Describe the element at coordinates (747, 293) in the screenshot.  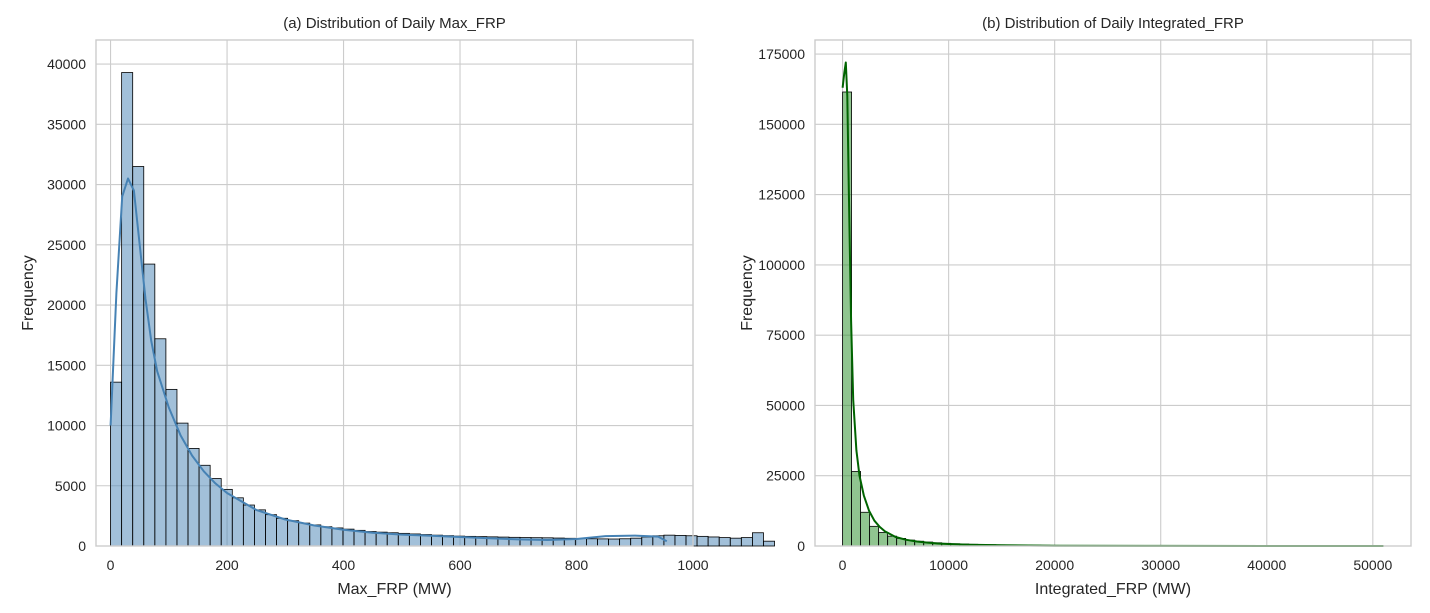
I see `panel-b-y-axis-label: Frequency` at that location.